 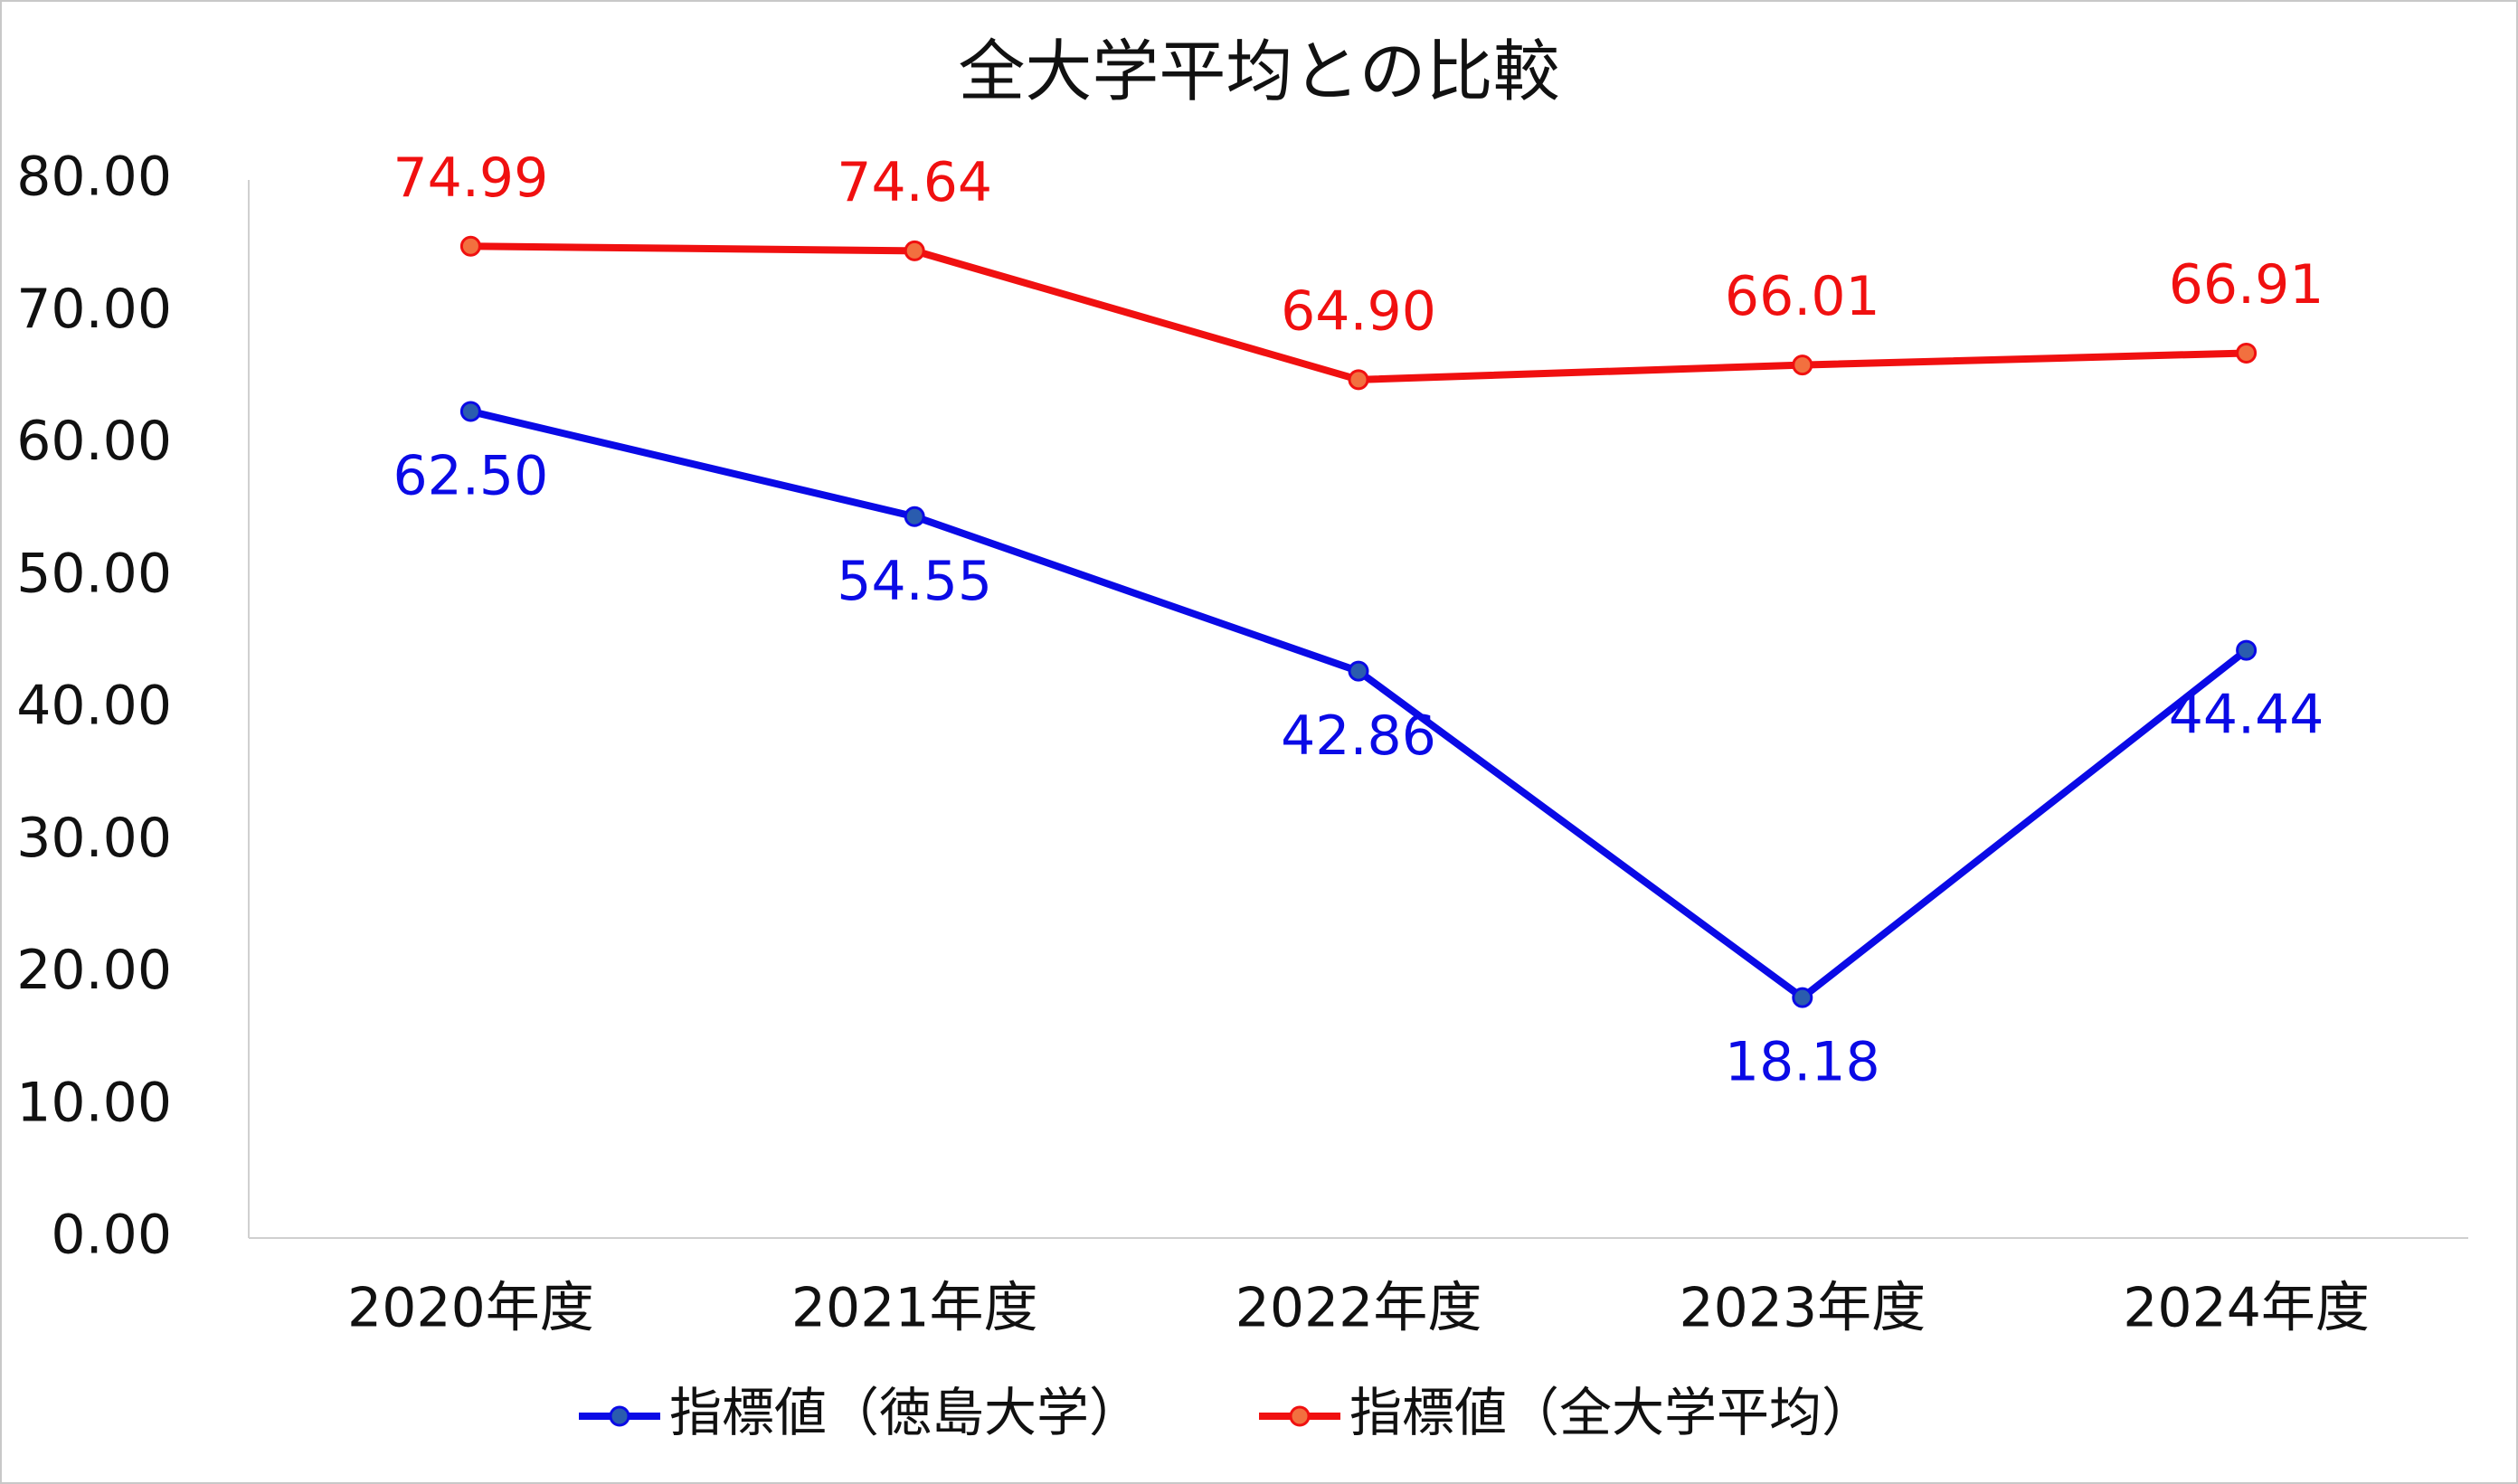 I want to click on x-tick-label: 2024年度, so click(x=2247, y=1308).